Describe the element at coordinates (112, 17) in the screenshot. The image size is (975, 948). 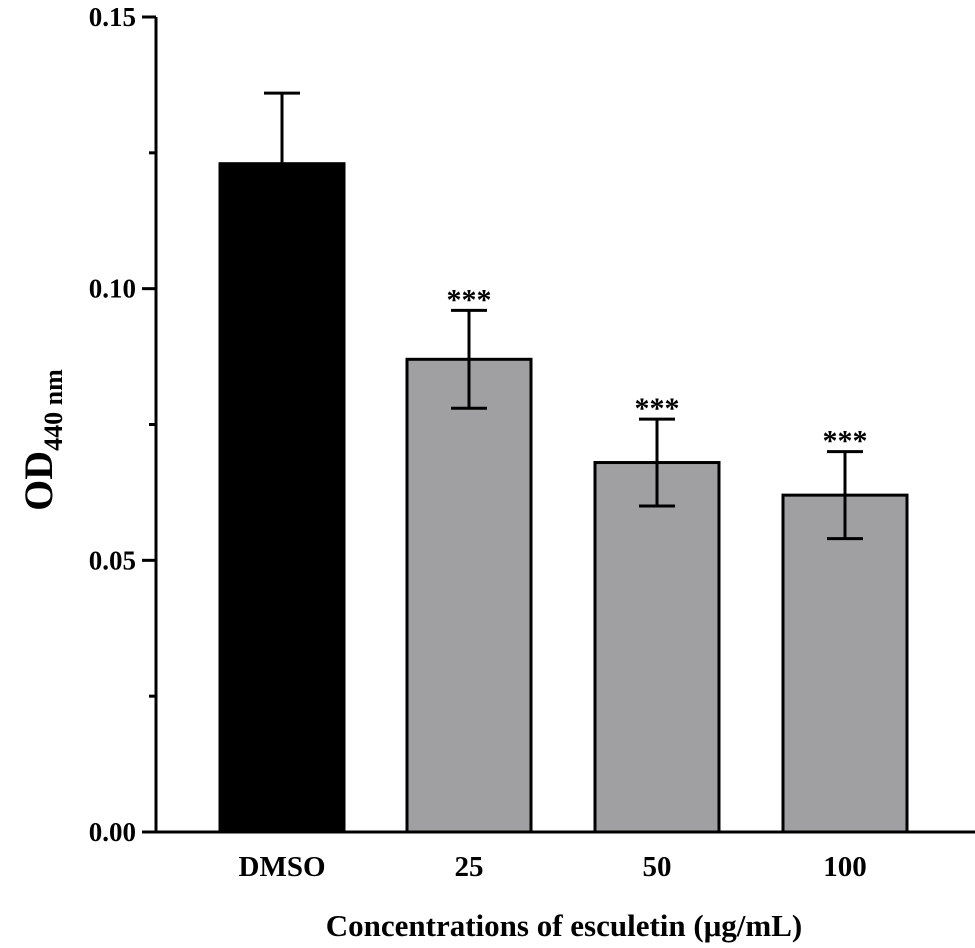
I see `y-tick-label: 0.15` at that location.